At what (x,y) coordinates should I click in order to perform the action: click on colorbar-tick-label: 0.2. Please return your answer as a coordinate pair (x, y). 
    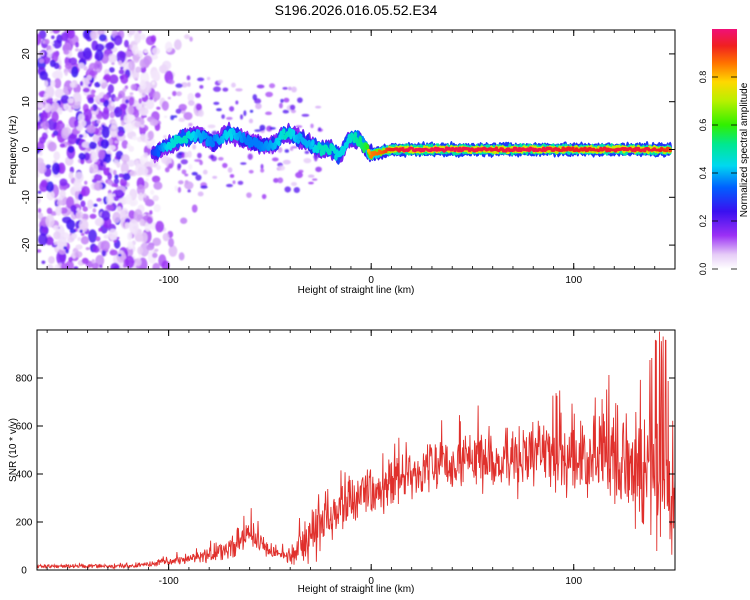
    Looking at the image, I should click on (703, 221).